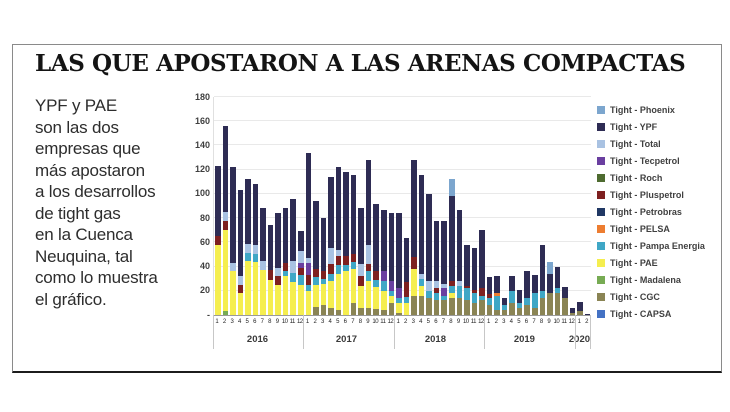 Image resolution: width=730 pixels, height=412 pixels. What do you see at coordinates (451, 322) in the screenshot?
I see `month-label: 8` at bounding box center [451, 322].